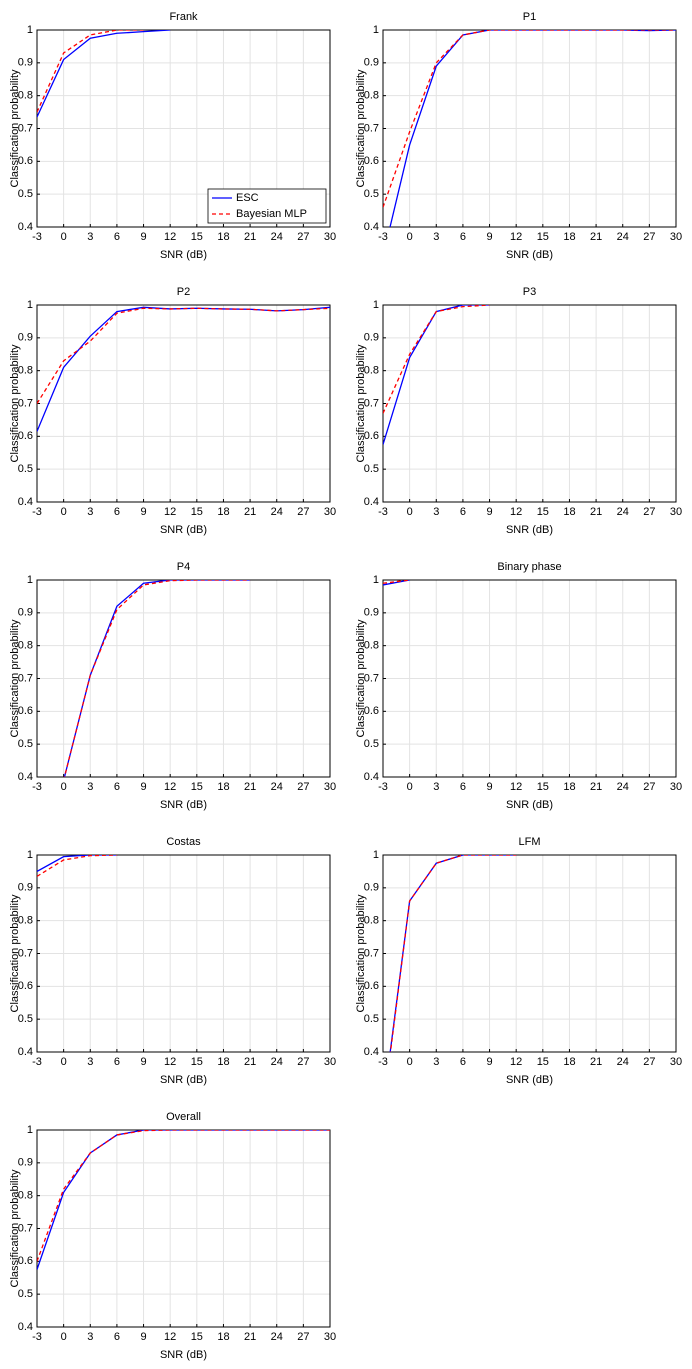  What do you see at coordinates (529, 17) in the screenshot?
I see `chart-title: P1` at bounding box center [529, 17].